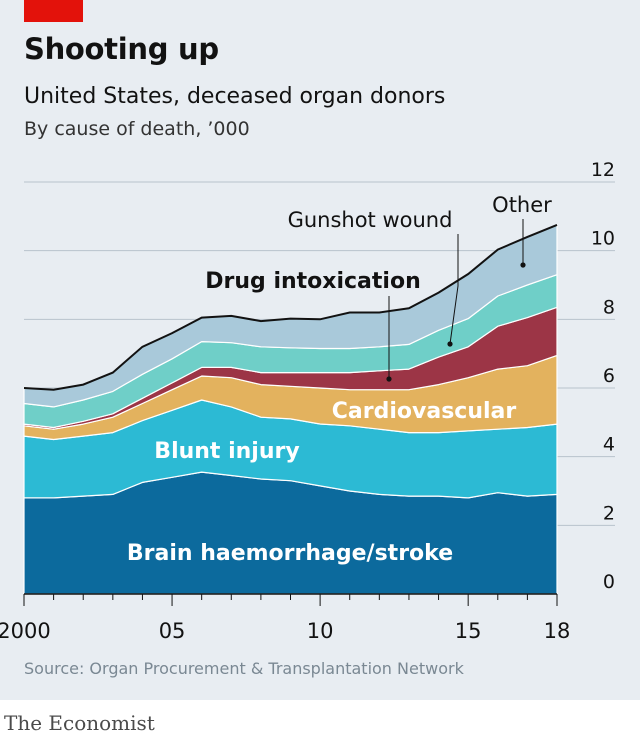 This screenshot has width=640, height=741. I want to click on y-tick-label: 10, so click(603, 239).